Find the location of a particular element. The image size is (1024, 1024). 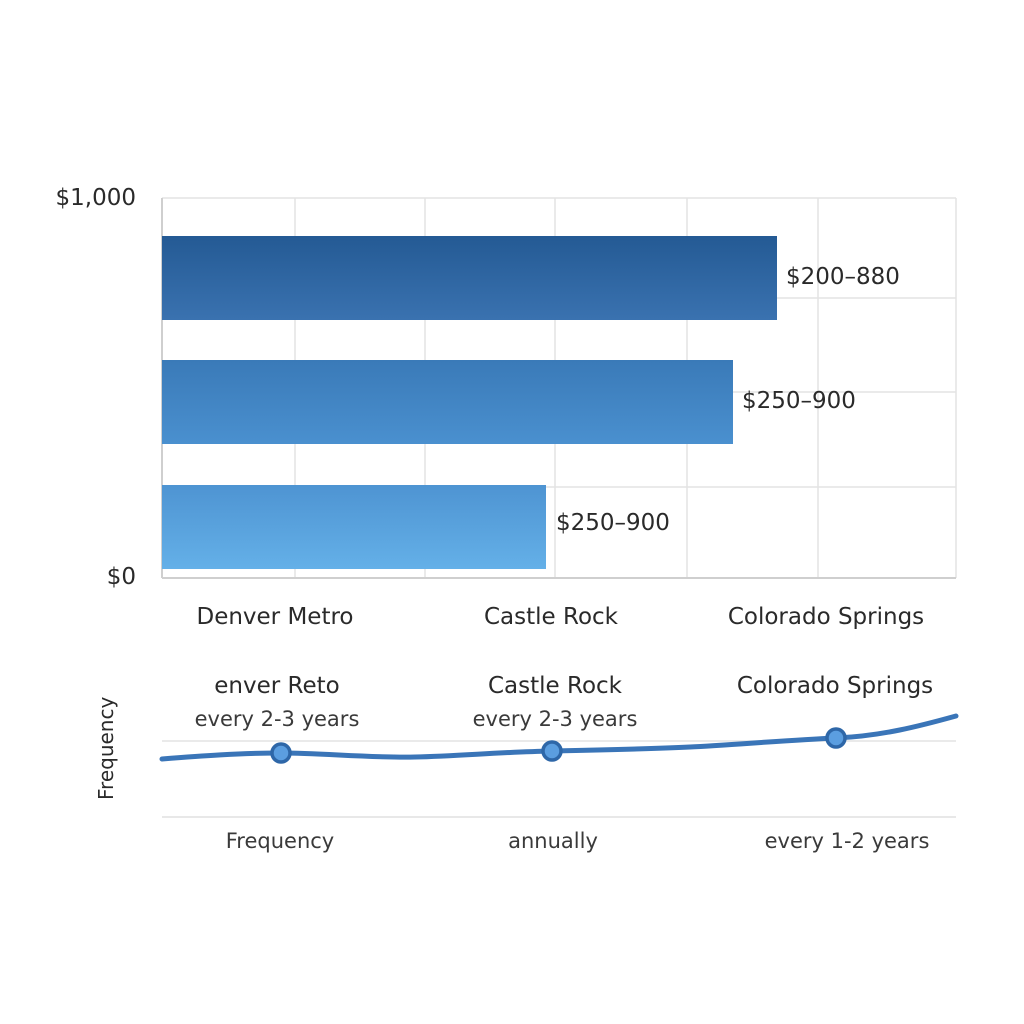

frequency-point-subtitle-0: every 2-3 years is located at coordinates (277, 719).